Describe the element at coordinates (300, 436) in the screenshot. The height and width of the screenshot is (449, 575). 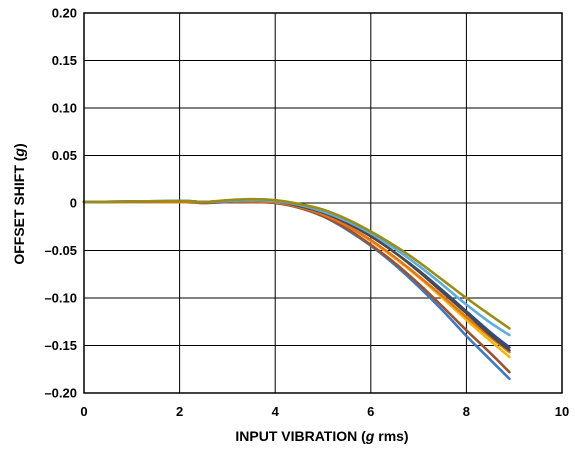
I see `x-axis-title-pre: INPUT VIBRATION (` at that location.